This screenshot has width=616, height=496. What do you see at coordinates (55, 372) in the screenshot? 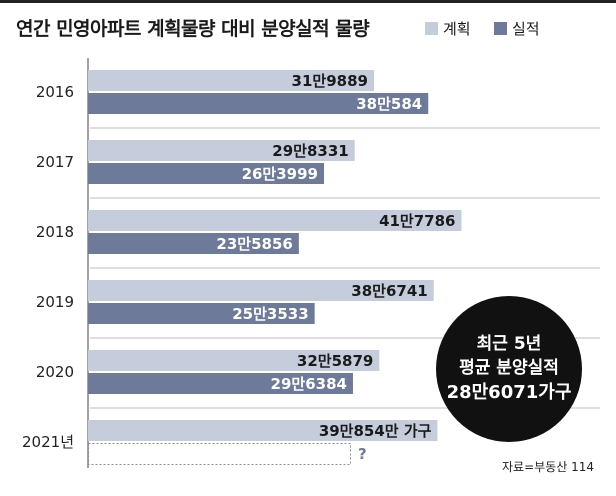
I see `category-label: 2020` at bounding box center [55, 372].